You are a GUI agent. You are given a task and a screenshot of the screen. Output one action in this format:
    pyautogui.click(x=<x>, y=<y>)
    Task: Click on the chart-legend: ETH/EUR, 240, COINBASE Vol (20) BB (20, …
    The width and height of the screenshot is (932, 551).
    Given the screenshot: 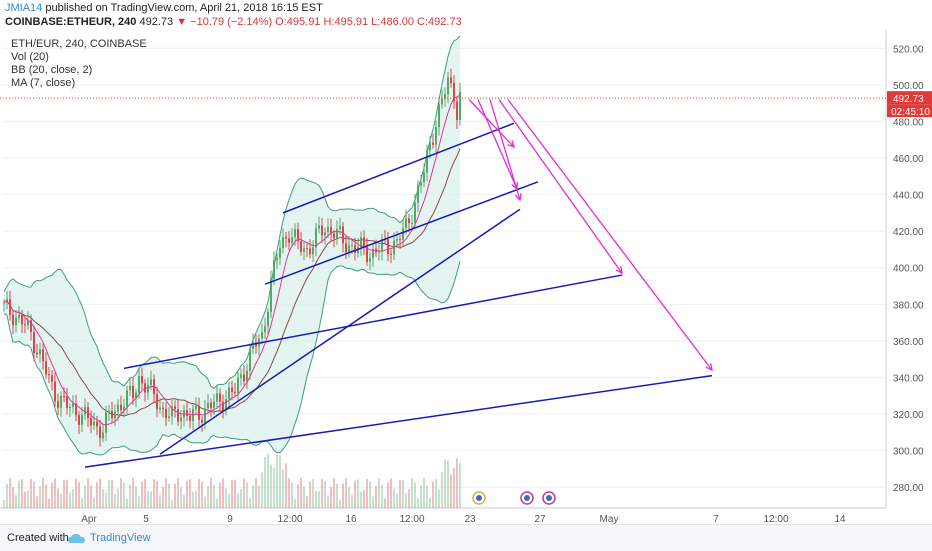 What is the action you would take?
    pyautogui.click(x=79, y=64)
    